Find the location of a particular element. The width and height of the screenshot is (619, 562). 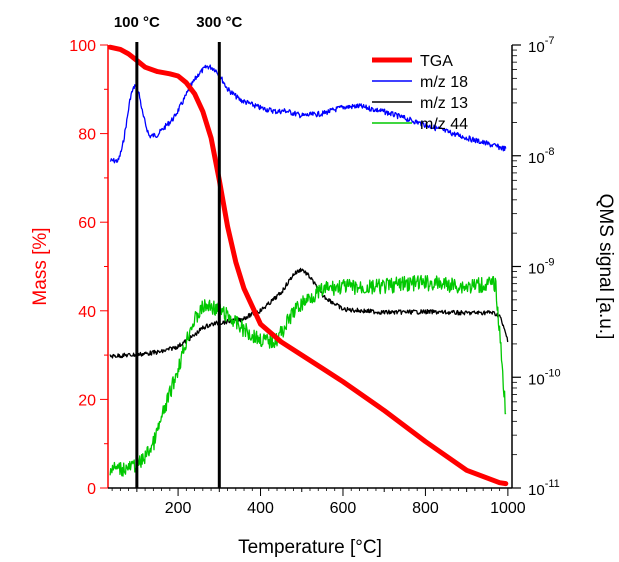

x-tick-label: 800 is located at coordinates (425, 508).